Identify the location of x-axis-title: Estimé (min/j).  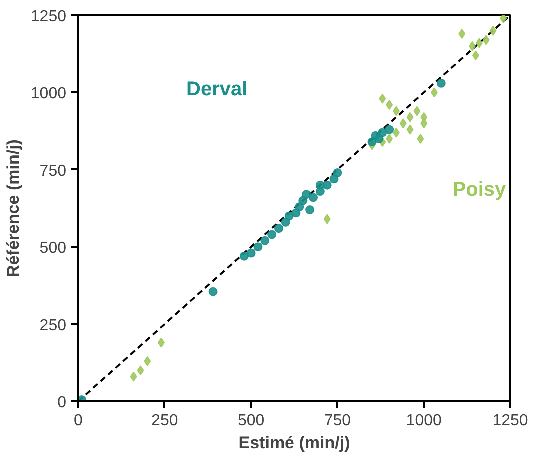
(294, 443).